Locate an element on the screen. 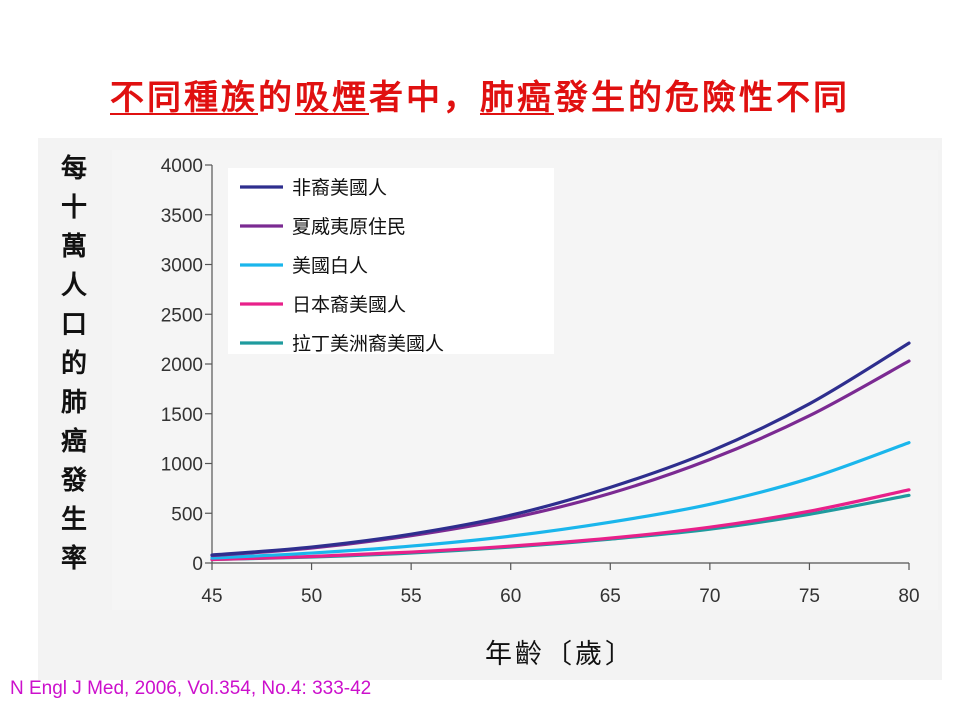 Image resolution: width=960 pixels, height=720 pixels. y-axis-label-char: 每 is located at coordinates (73, 169).